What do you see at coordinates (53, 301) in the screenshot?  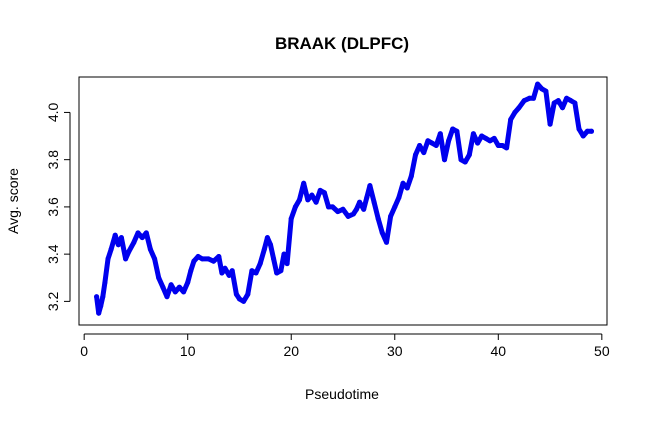 I see `y-tick-label: 3.2` at bounding box center [53, 301].